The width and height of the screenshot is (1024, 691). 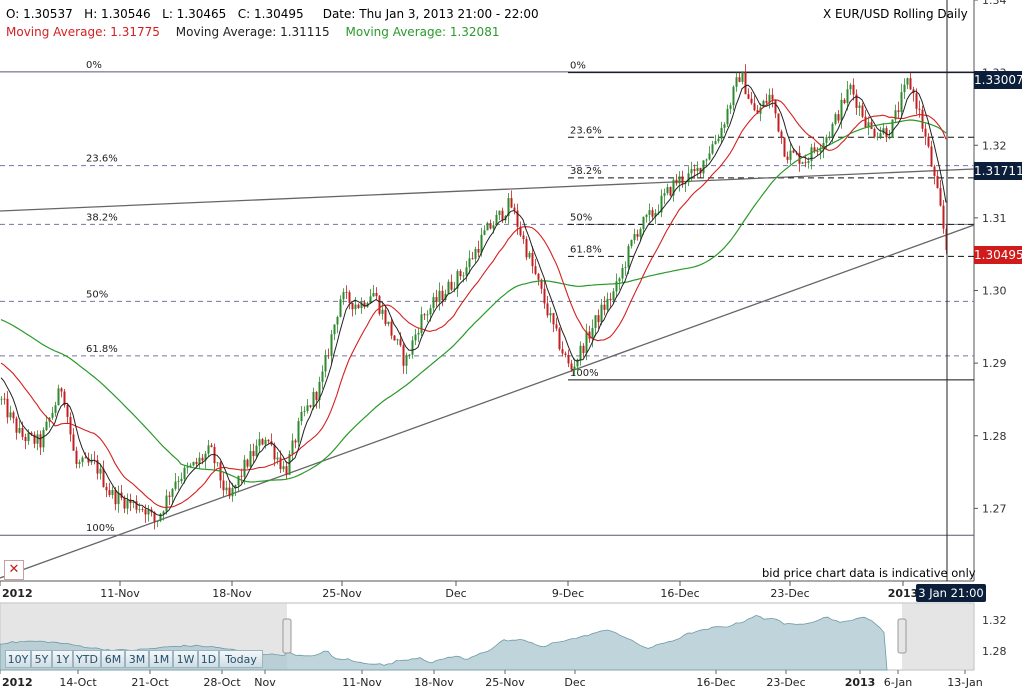 I want to click on range-button-3m: 3M, so click(x=137, y=659).